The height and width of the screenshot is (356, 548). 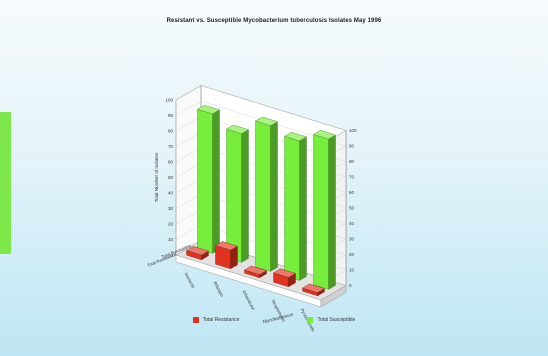 I want to click on y-tick-label-left: 70, so click(x=171, y=146).